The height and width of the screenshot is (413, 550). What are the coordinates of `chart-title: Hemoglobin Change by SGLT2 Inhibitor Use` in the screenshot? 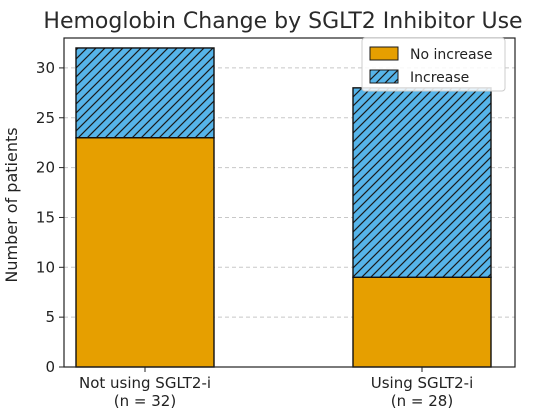 It's located at (282, 21).